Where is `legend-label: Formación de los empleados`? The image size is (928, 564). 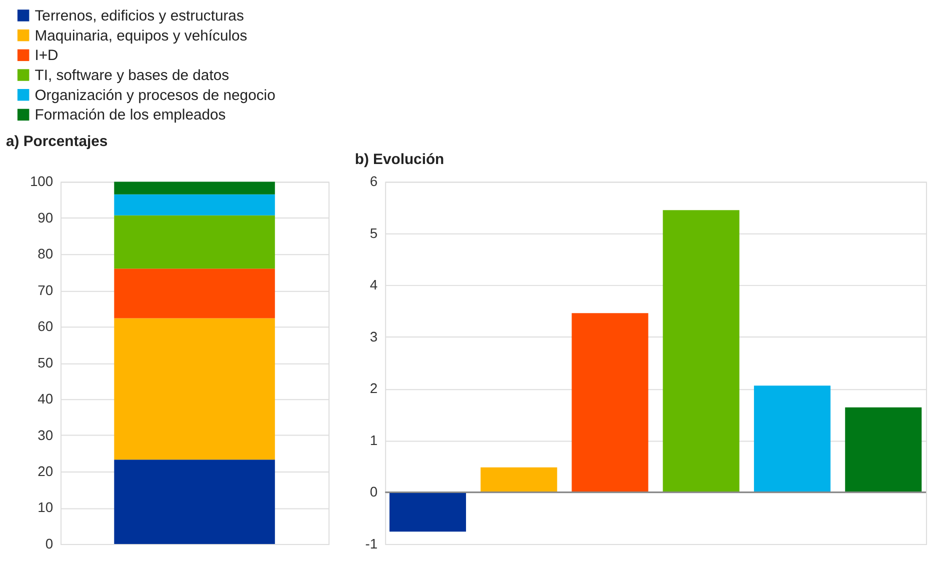 legend-label: Formación de los empleados is located at coordinates (130, 116).